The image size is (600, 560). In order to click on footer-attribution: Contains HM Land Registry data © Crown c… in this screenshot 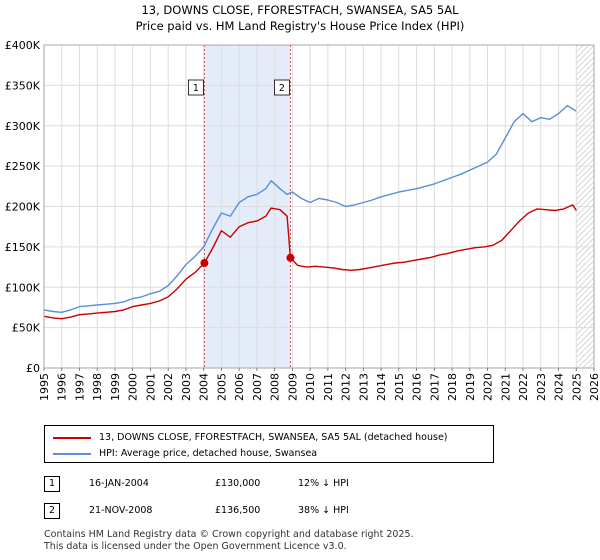, I will do `click(229, 541)`.